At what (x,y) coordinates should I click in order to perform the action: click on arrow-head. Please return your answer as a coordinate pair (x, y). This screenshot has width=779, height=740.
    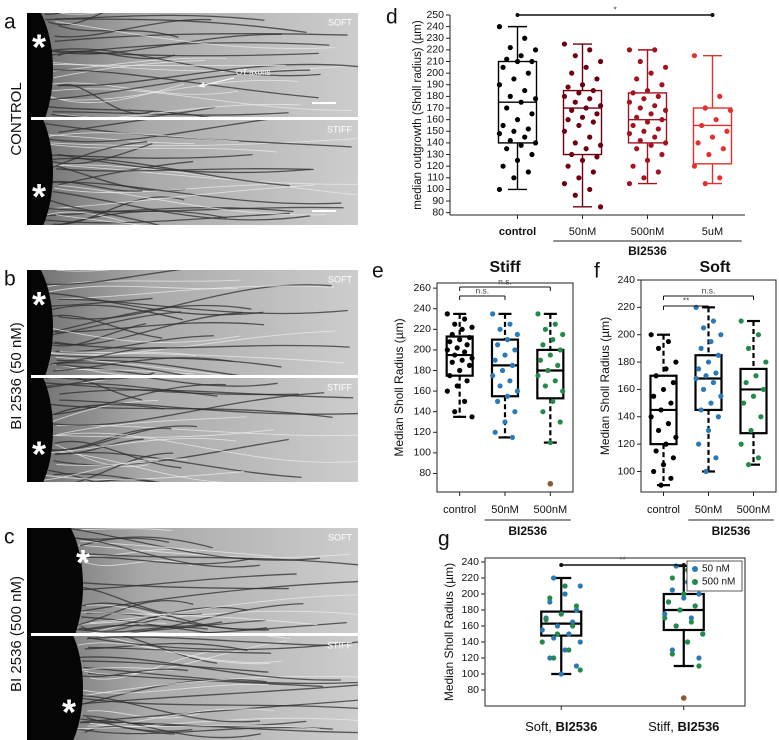
    Looking at the image, I should click on (201, 85).